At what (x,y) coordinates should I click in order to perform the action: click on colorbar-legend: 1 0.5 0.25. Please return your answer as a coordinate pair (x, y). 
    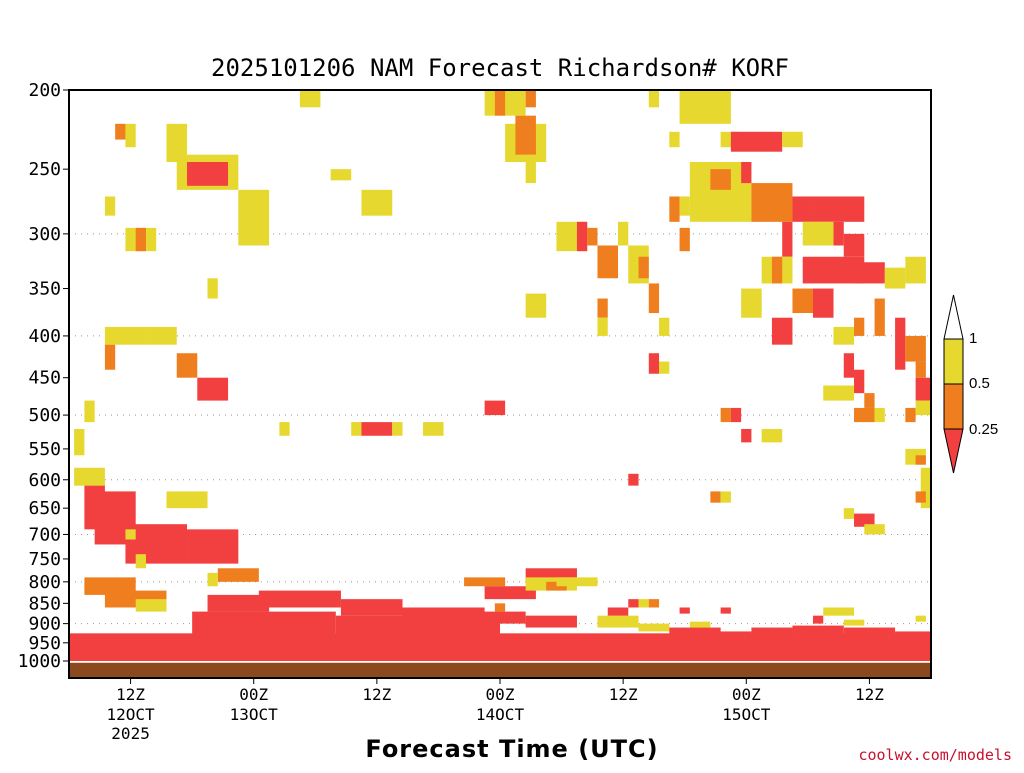
    Looking at the image, I should click on (970, 384).